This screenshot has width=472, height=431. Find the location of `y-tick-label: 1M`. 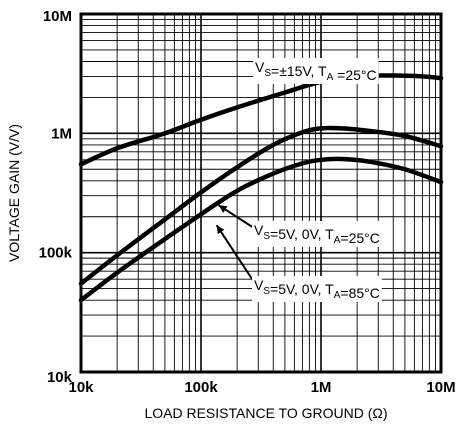

y-tick-label: 1M is located at coordinates (61, 133).